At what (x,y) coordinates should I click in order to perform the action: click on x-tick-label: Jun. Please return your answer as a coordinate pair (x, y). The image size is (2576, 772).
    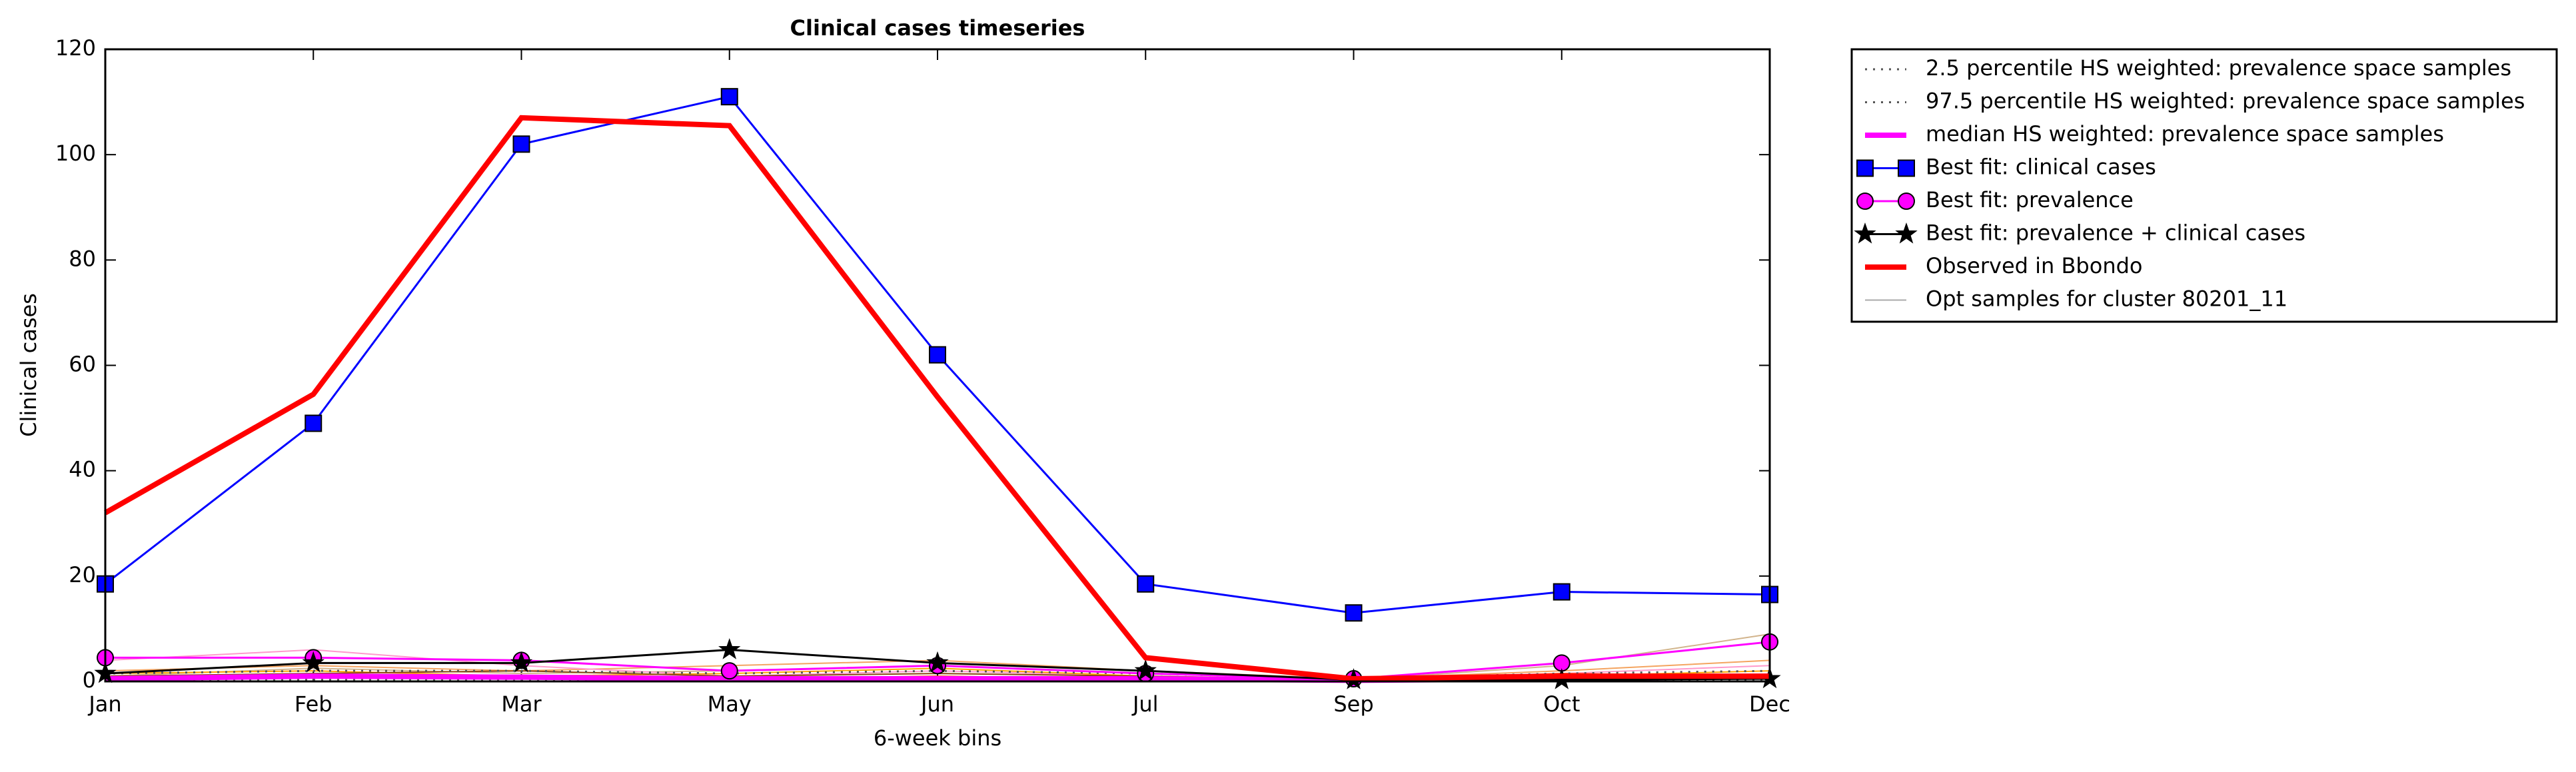
    Looking at the image, I should click on (937, 704).